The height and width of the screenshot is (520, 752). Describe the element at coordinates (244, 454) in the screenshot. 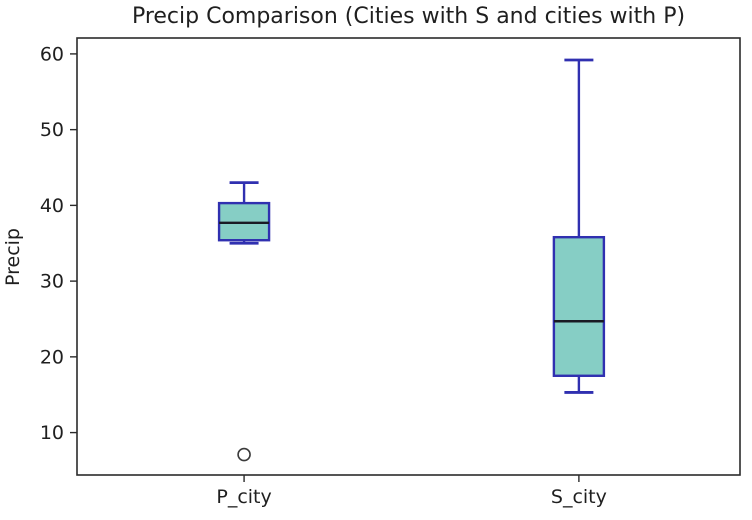

I see `outlier-marker` at that location.